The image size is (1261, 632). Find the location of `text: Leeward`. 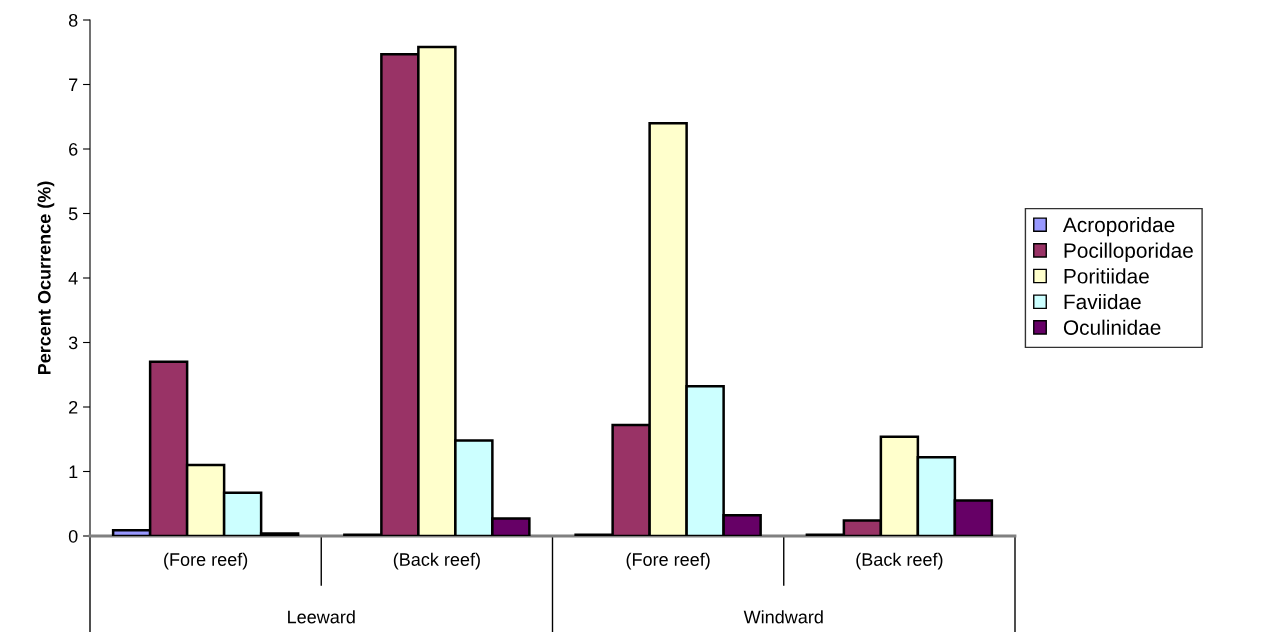

text: Leeward is located at coordinates (321, 617).